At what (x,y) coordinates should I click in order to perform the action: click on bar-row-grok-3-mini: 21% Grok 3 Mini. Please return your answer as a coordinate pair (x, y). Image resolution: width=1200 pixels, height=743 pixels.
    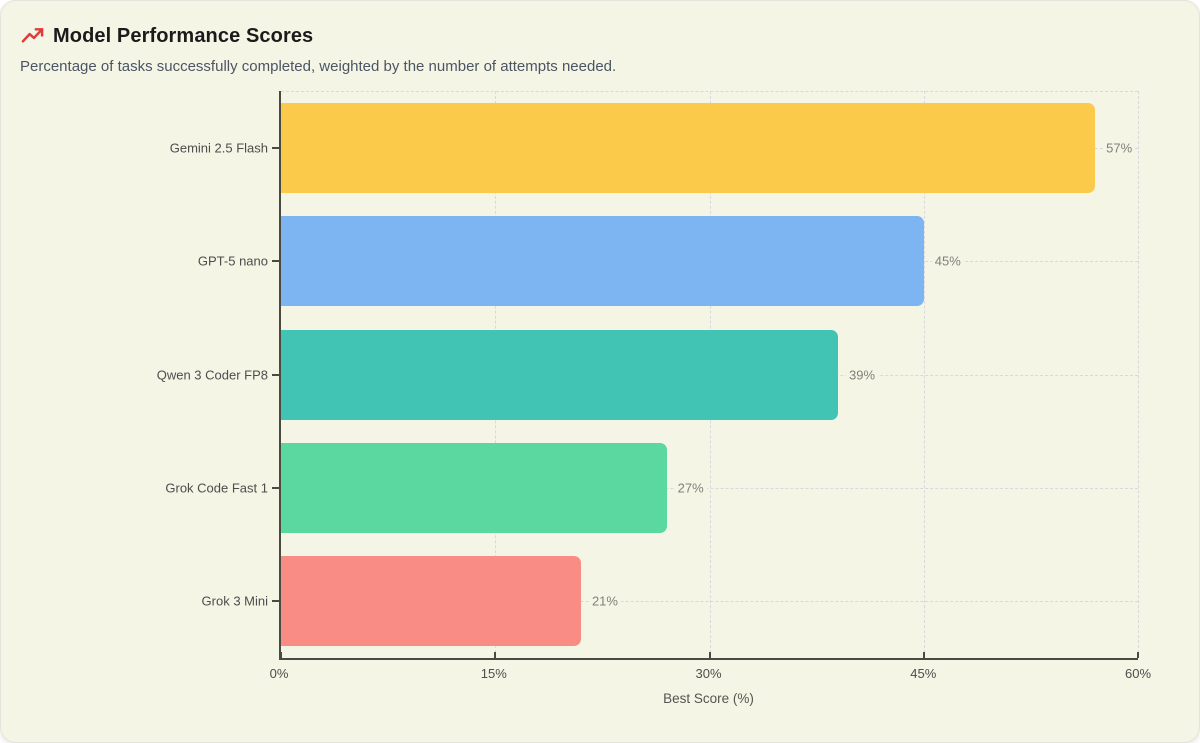
    Looking at the image, I should click on (670, 601).